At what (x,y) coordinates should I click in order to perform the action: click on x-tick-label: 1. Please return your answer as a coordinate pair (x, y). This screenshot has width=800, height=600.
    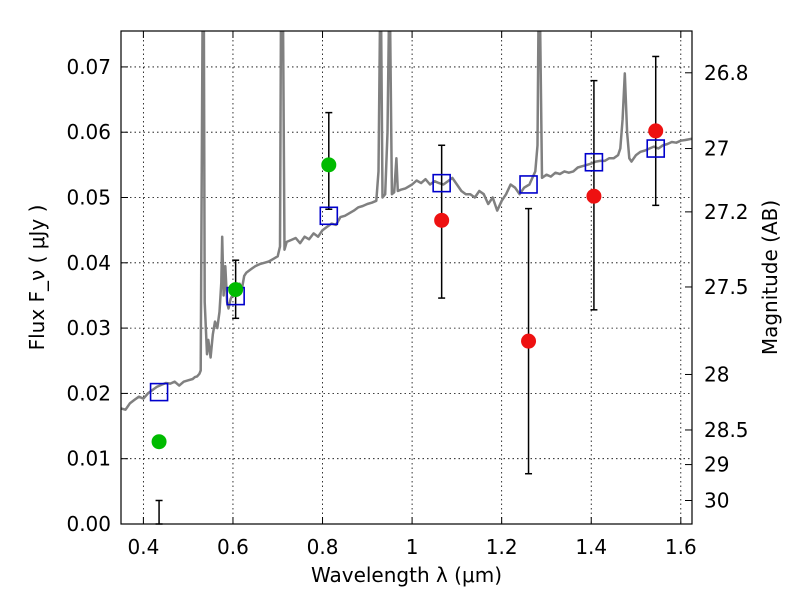
    Looking at the image, I should click on (412, 547).